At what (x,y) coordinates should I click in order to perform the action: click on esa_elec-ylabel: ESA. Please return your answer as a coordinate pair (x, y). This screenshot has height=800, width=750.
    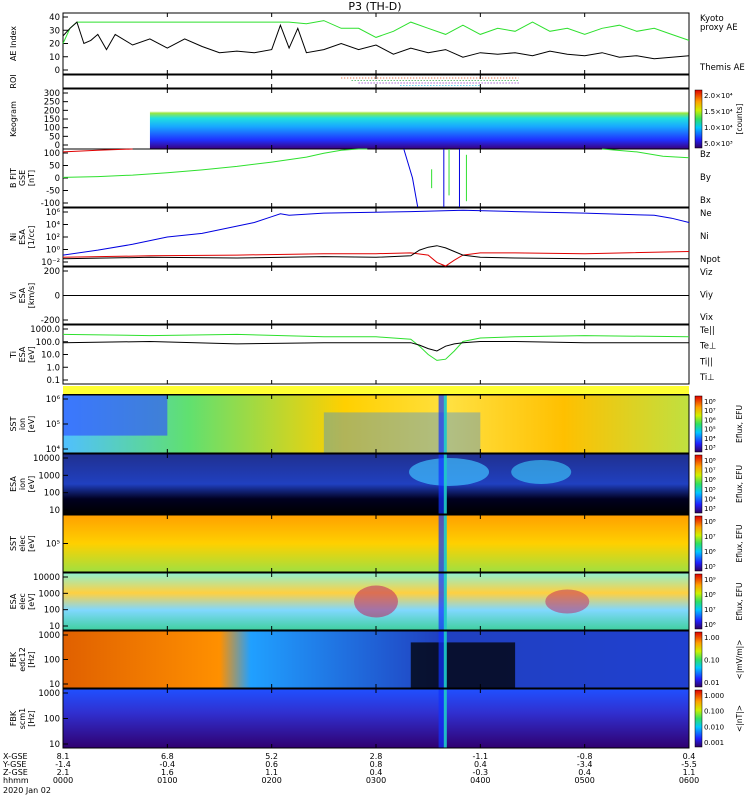
    Looking at the image, I should click on (13, 601).